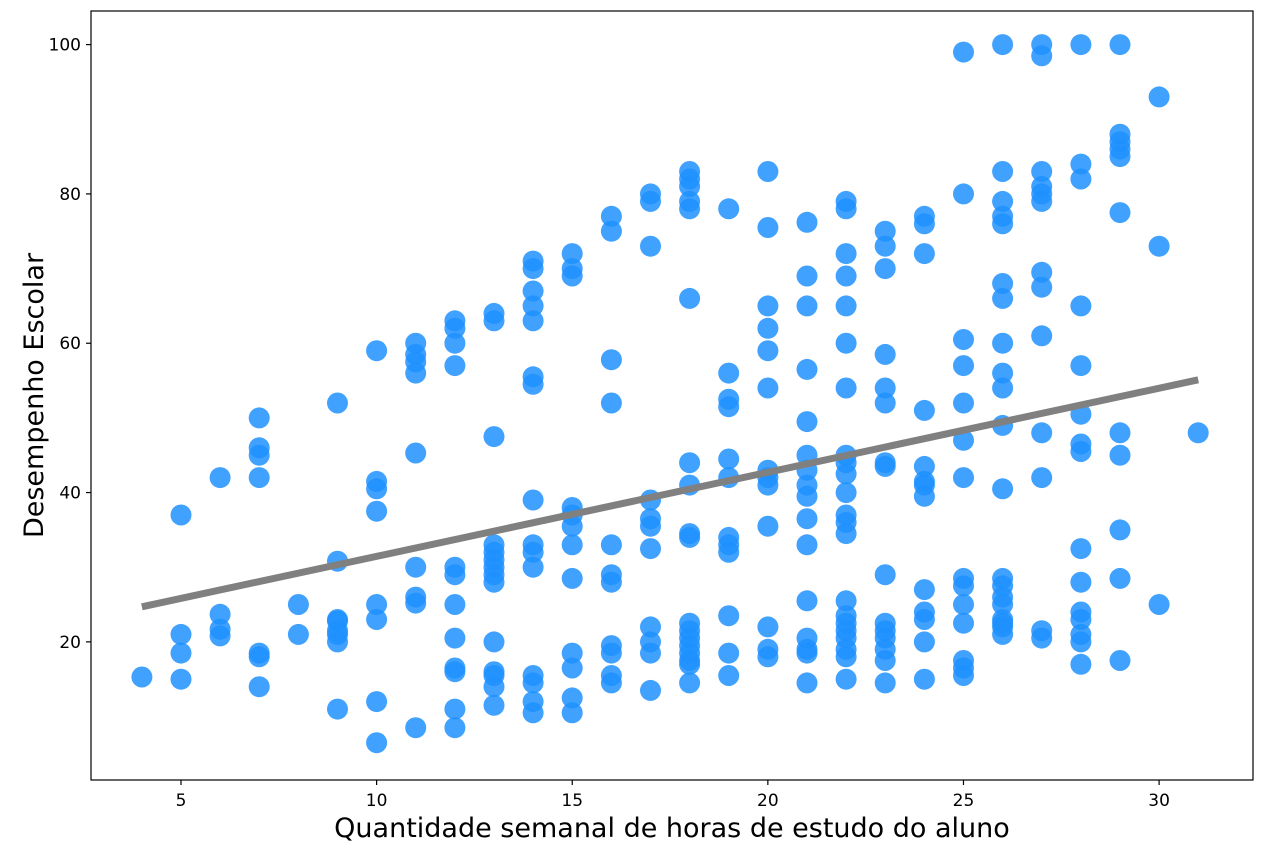 This screenshot has width=1262, height=852. What do you see at coordinates (181, 801) in the screenshot?
I see `x-tick-label: 5` at bounding box center [181, 801].